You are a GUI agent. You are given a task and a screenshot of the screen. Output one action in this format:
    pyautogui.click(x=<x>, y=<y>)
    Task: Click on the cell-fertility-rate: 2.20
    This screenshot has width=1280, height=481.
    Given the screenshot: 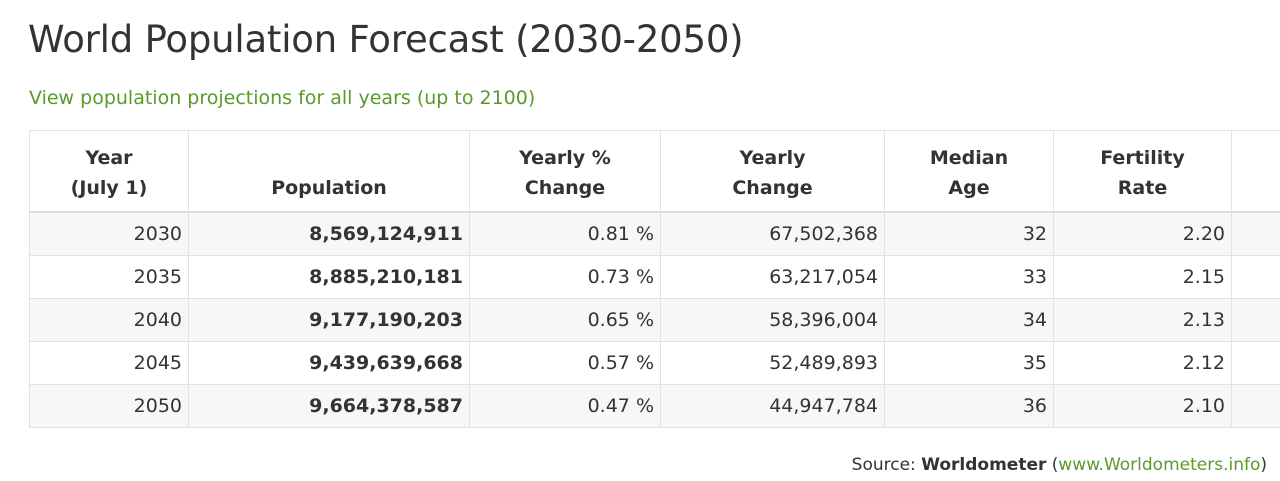 What is the action you would take?
    pyautogui.click(x=1142, y=233)
    